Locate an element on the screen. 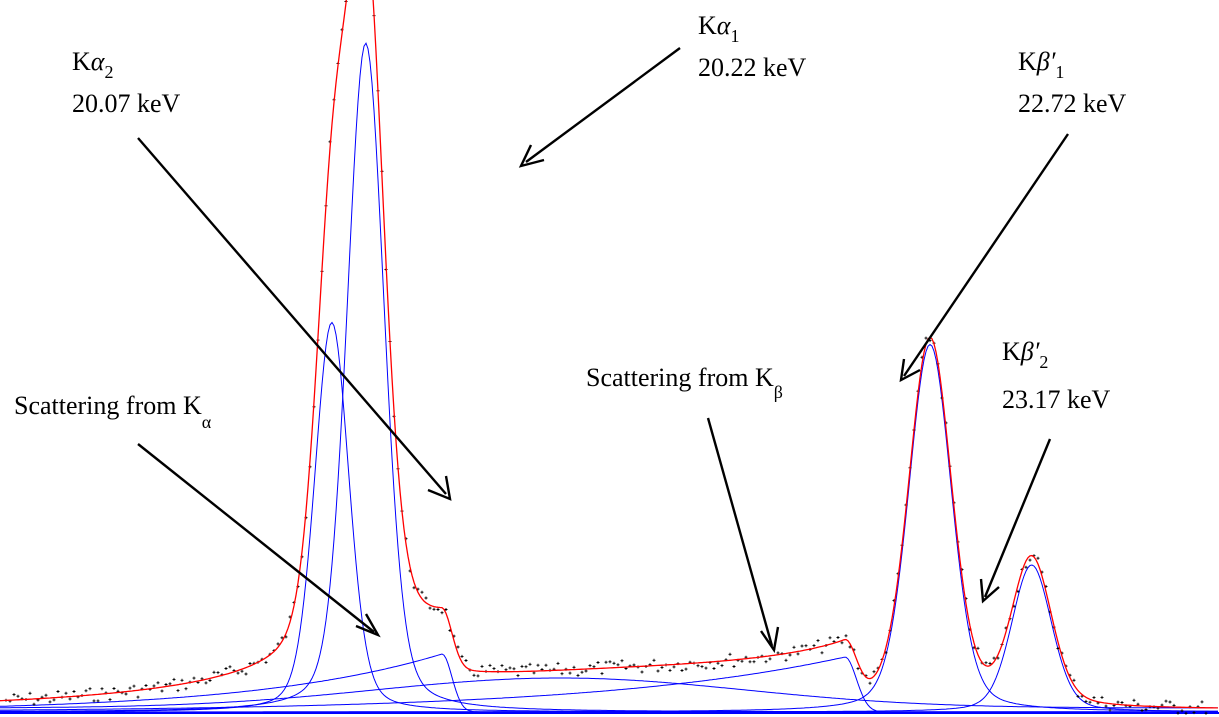  label-ka2: Kα2 is located at coordinates (92, 64).